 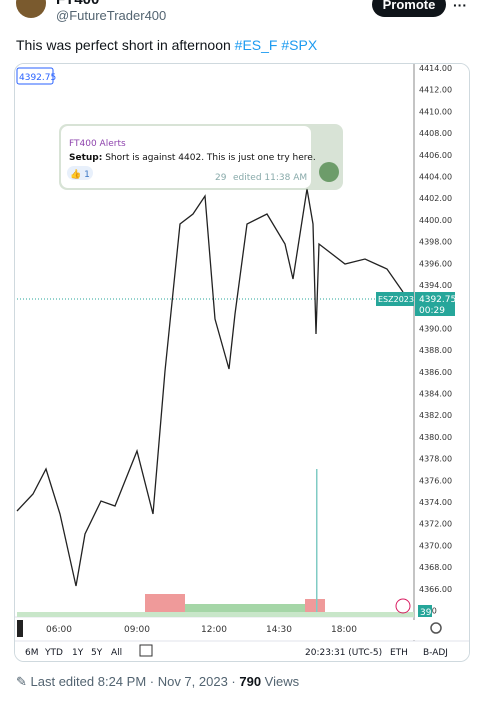 I want to click on last-price: 4392.75, so click(x=437, y=300).